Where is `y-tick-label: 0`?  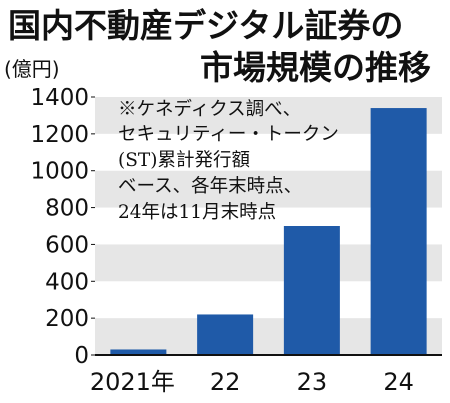 y-tick-label: 0 is located at coordinates (81, 356).